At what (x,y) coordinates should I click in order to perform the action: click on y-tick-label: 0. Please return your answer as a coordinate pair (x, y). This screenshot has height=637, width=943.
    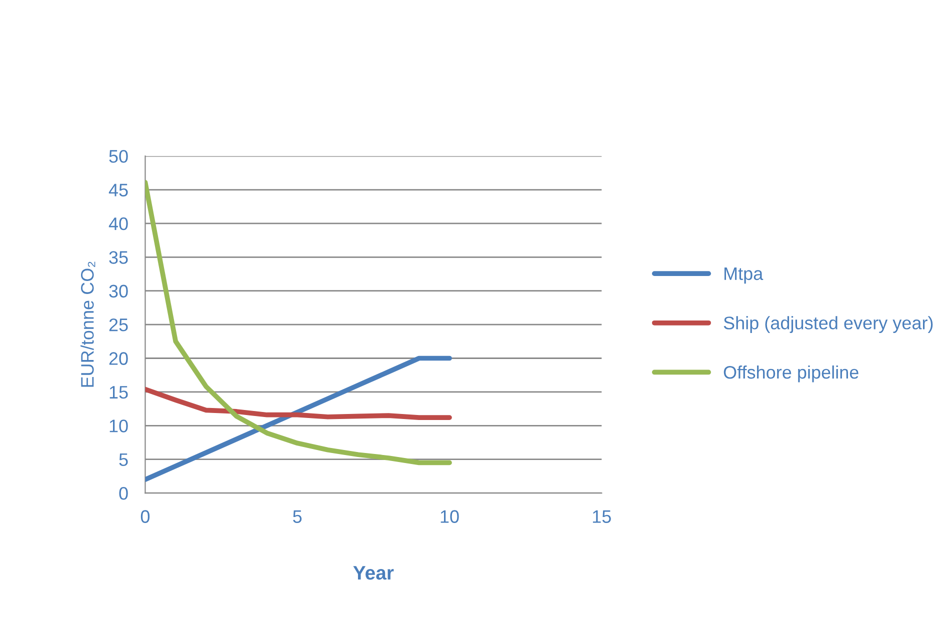
    Looking at the image, I should click on (123, 493).